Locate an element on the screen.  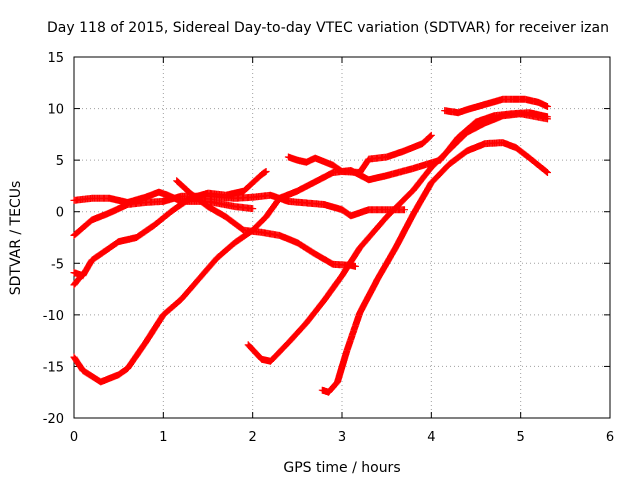
x-tick-label: 4 is located at coordinates (431, 437).